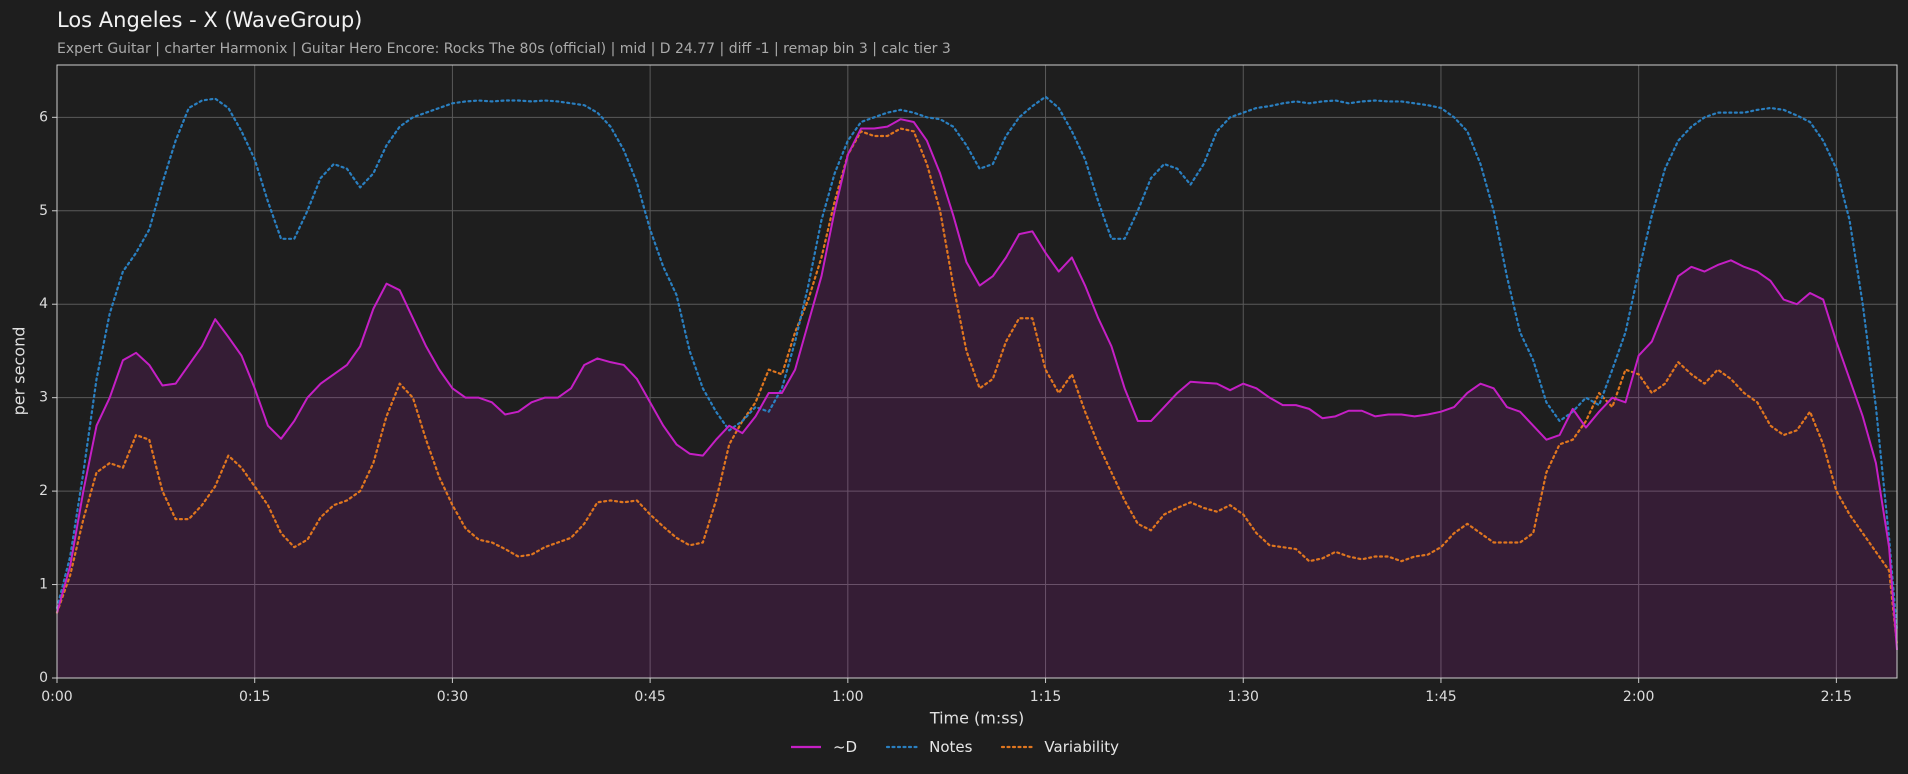 This screenshot has width=1908, height=774. I want to click on x-tick-label: 0:45, so click(649, 697).